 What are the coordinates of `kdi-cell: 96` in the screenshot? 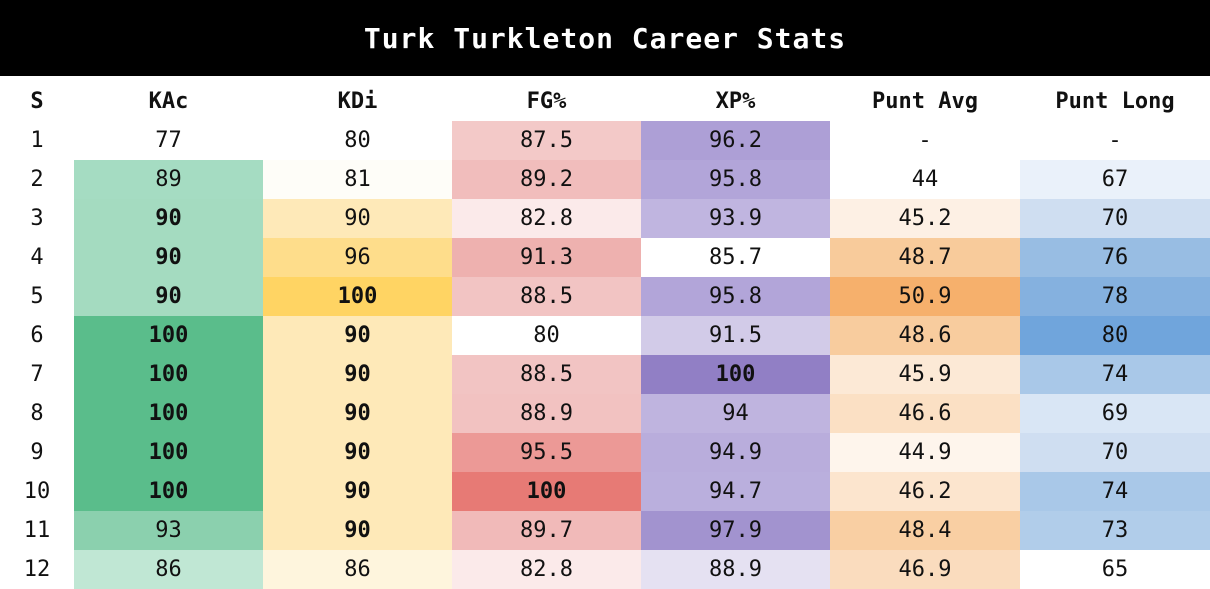 It's located at (357, 257).